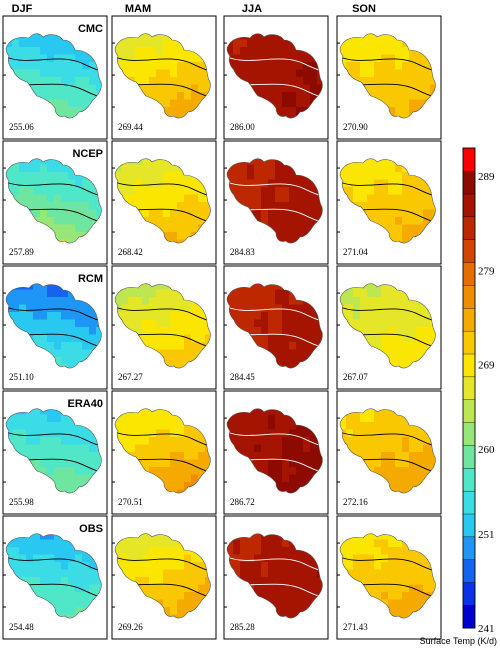 Image resolution: width=500 pixels, height=650 pixels. Describe the element at coordinates (276, 452) in the screenshot. I see `panel-era40-jja: 286.72` at that location.